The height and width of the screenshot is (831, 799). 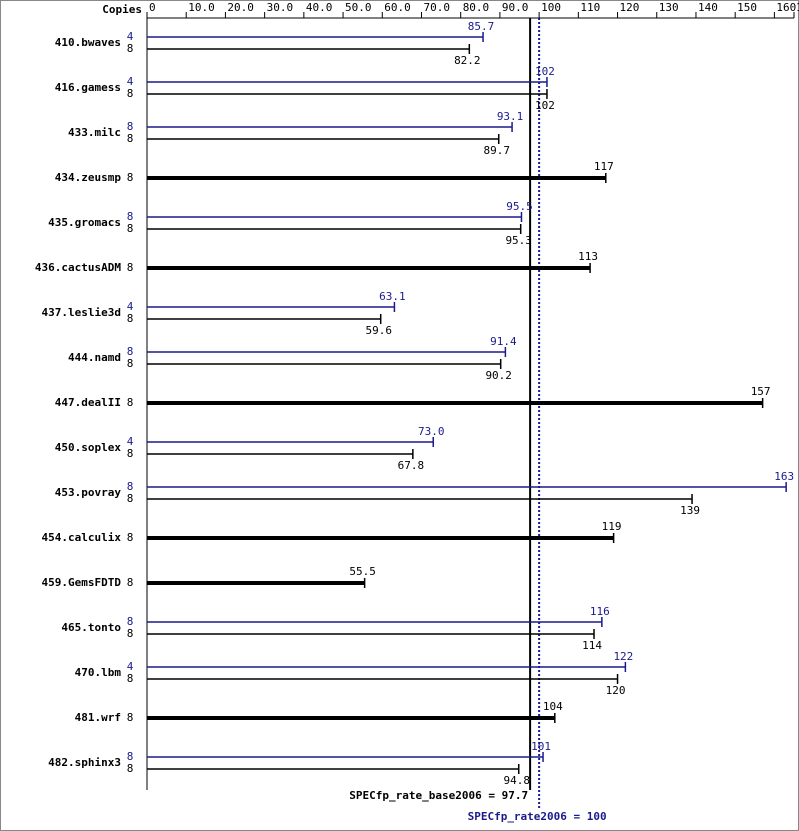 I want to click on value-label: 122, so click(x=623, y=656).